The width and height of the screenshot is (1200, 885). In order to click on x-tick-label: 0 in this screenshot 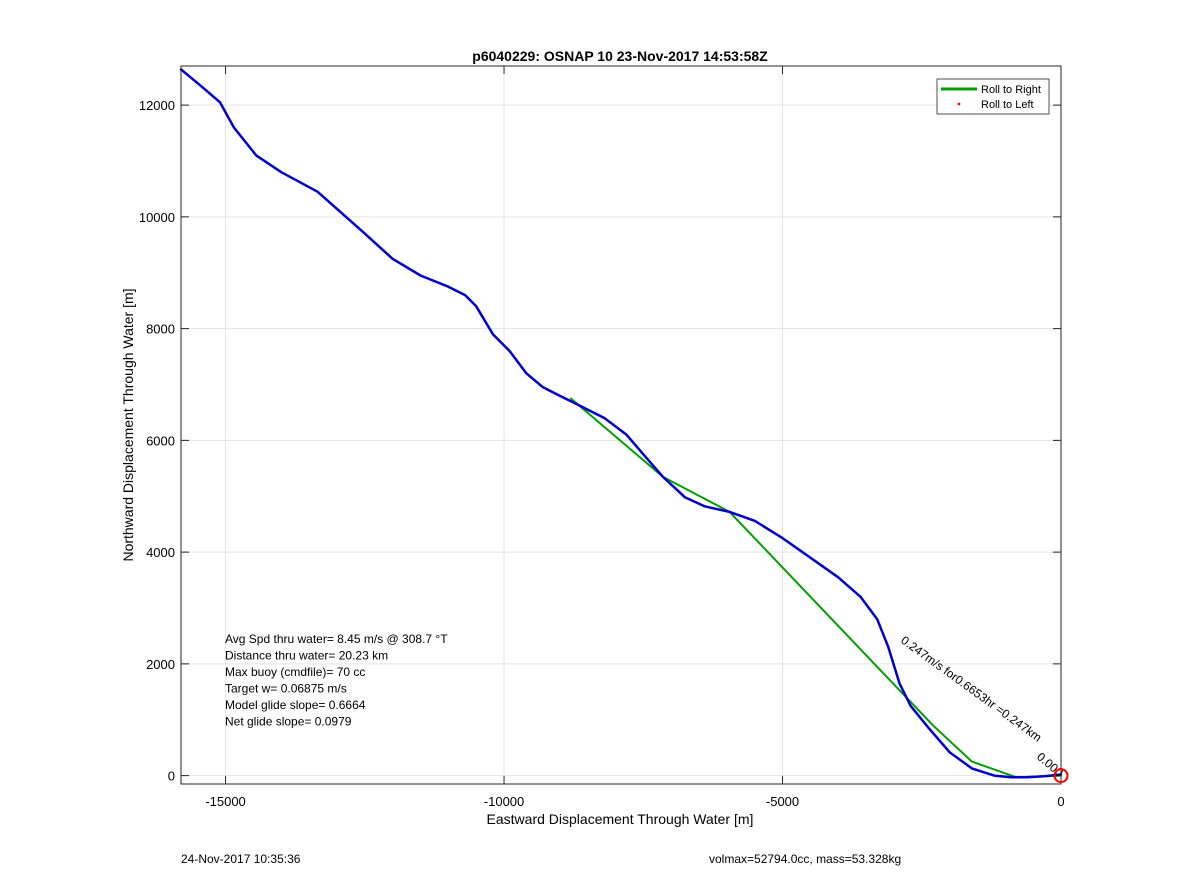, I will do `click(1060, 801)`.